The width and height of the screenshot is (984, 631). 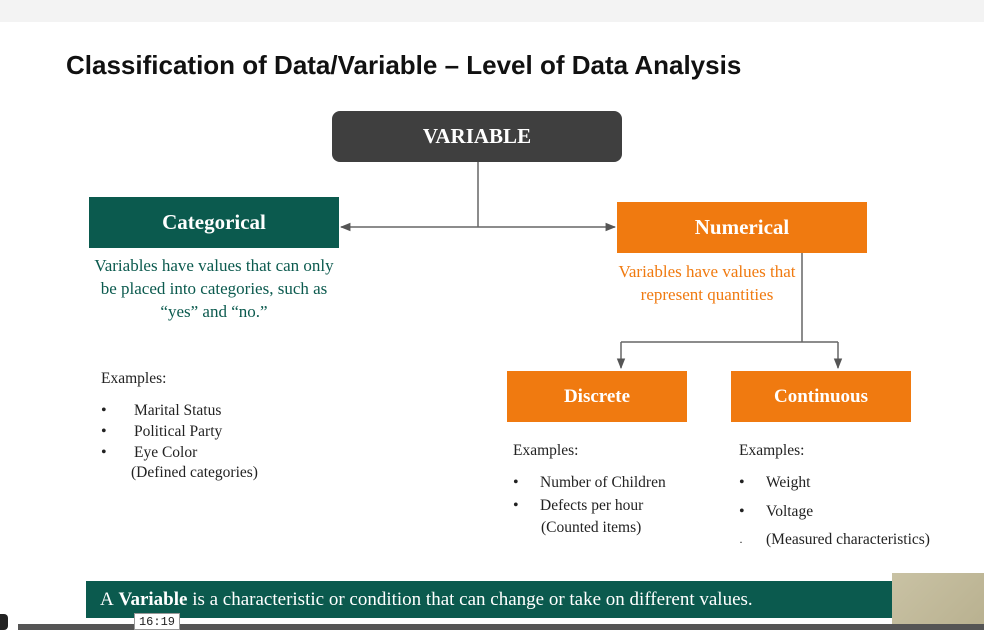 I want to click on webcam-thumbnail, so click(x=938, y=599).